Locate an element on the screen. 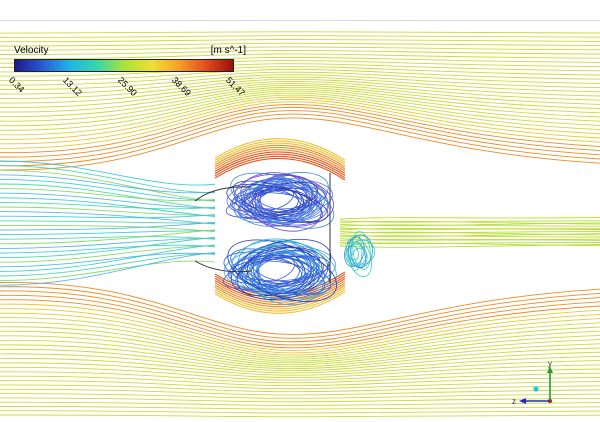 Image resolution: width=600 pixels, height=422 pixels. legend-units: [m s^-1] is located at coordinates (228, 50).